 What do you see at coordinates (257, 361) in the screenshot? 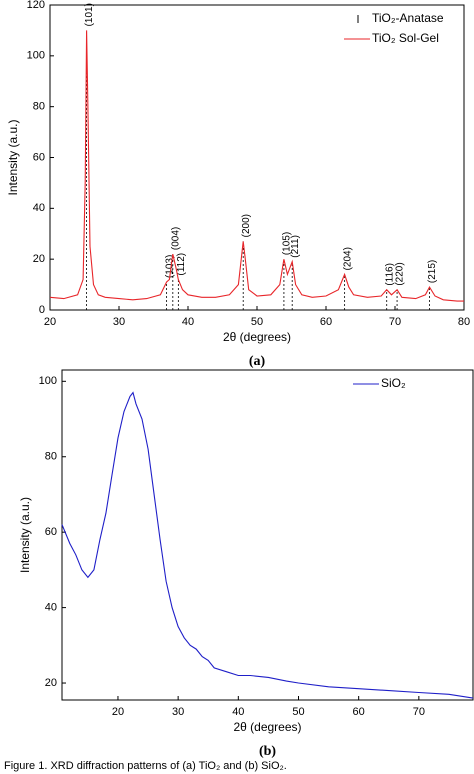
I see `panel-label: (a)` at bounding box center [257, 361].